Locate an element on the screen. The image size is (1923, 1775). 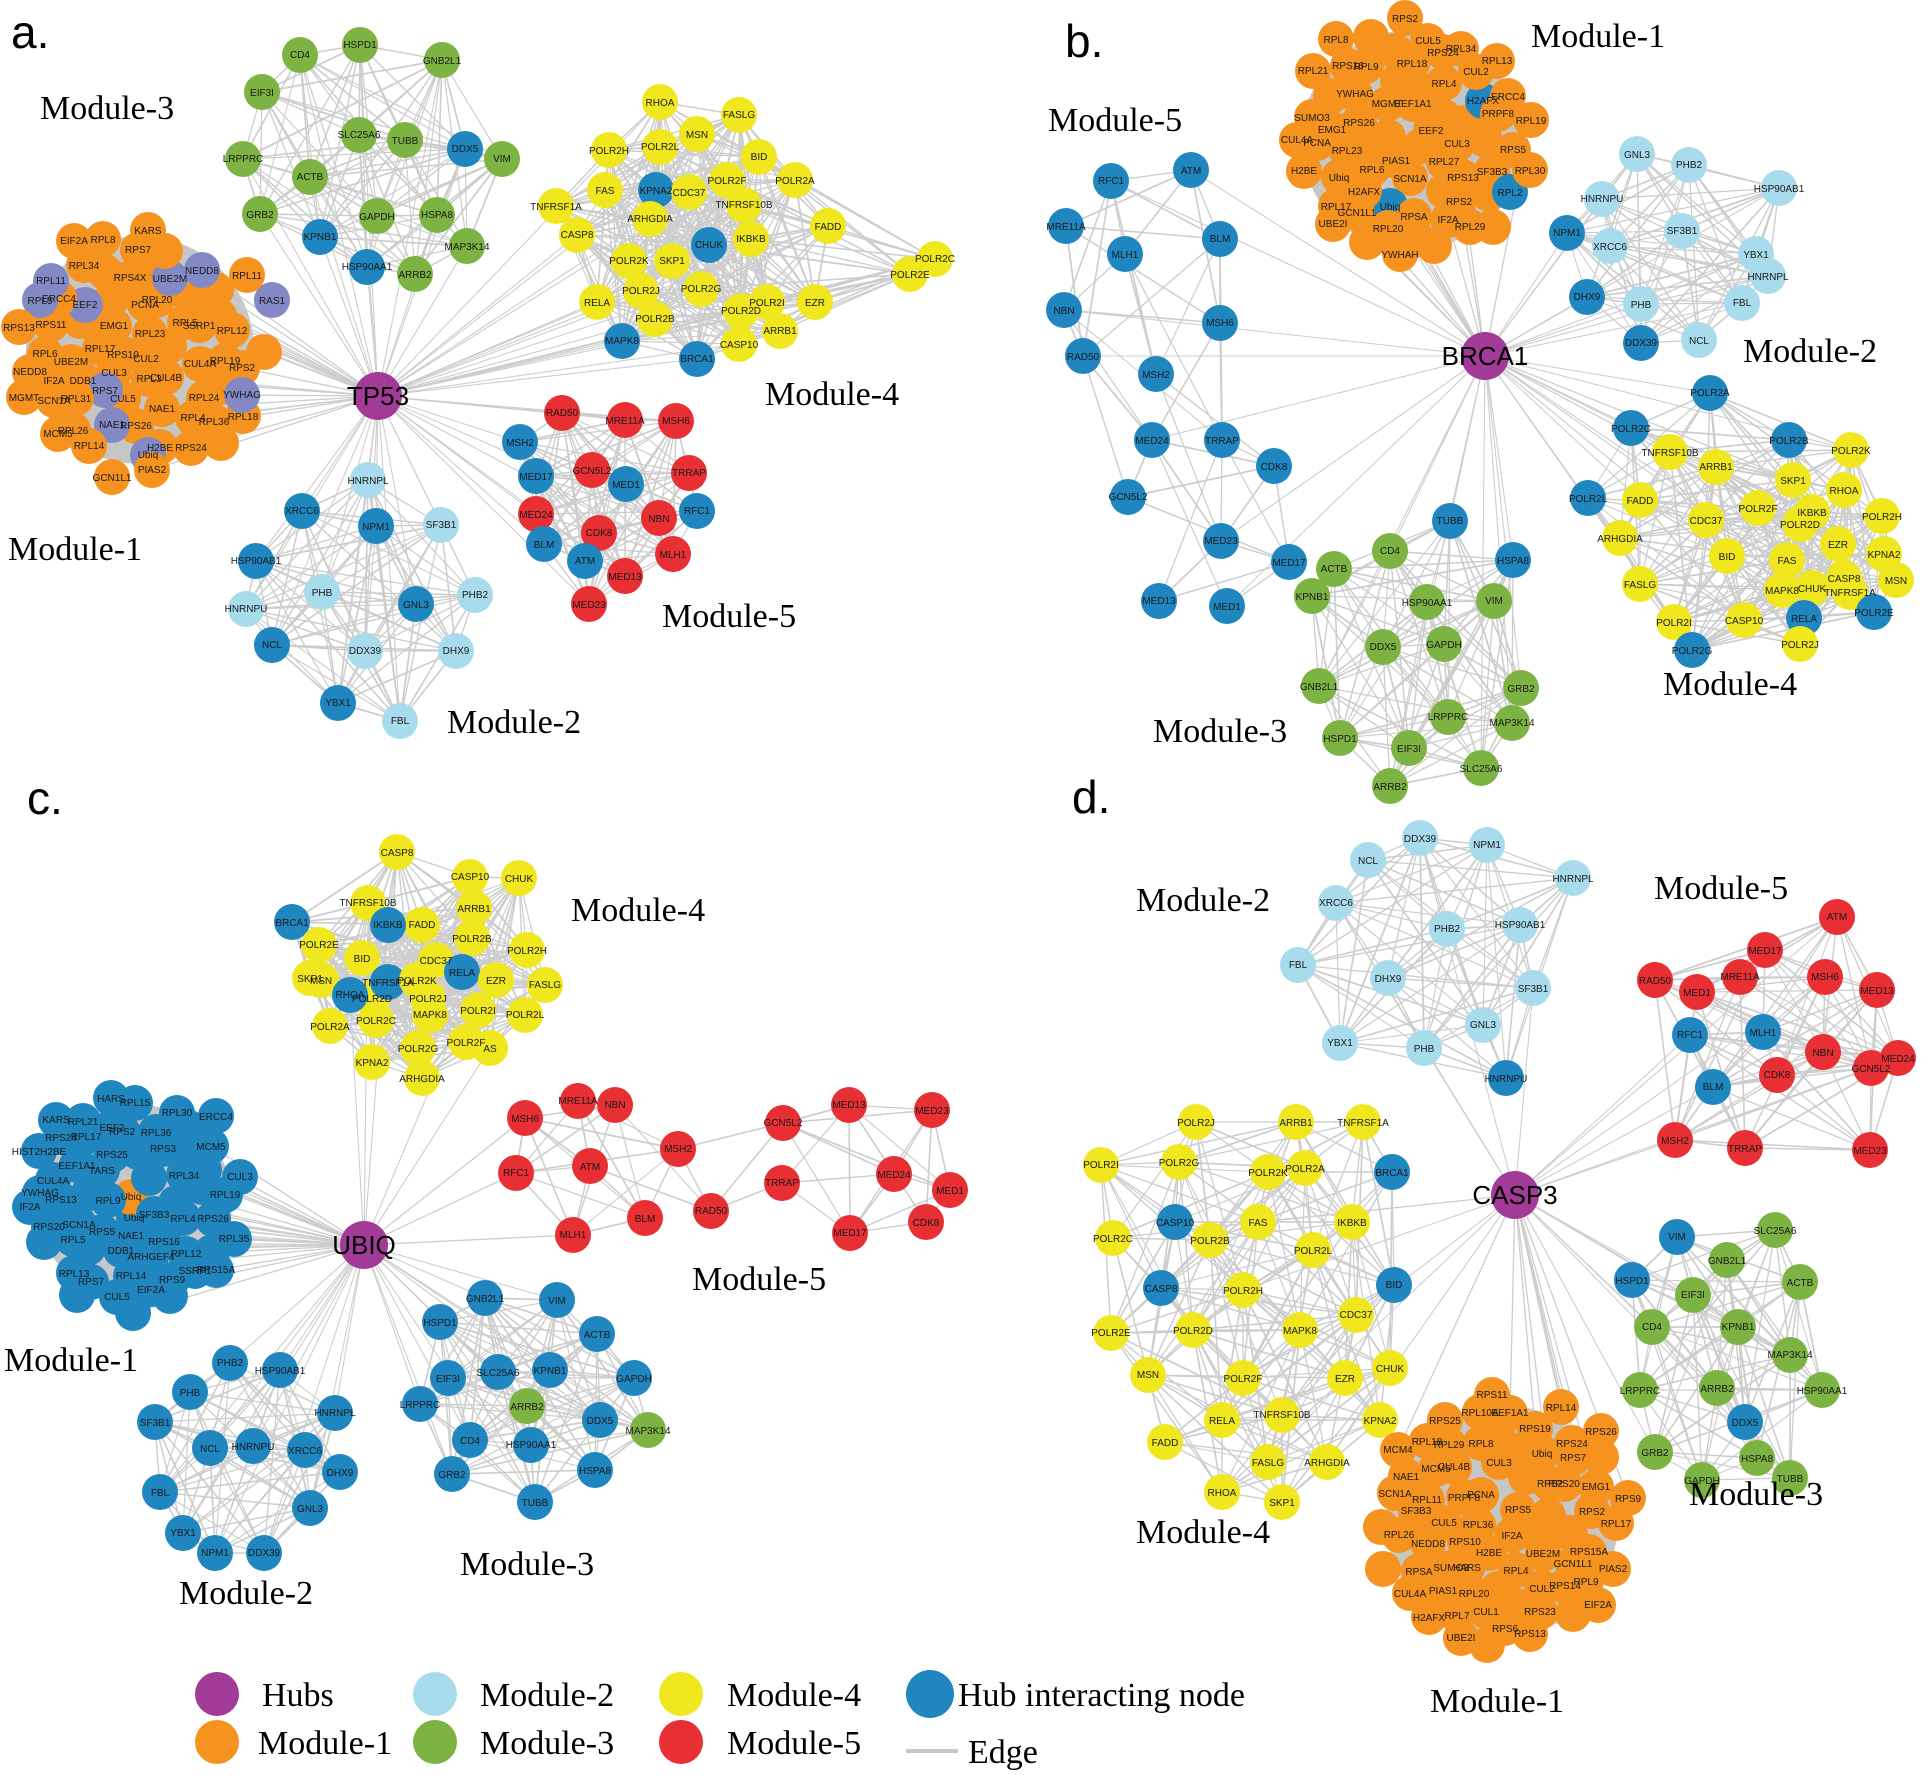
svg-text: FAS is located at coordinates (1787, 561).